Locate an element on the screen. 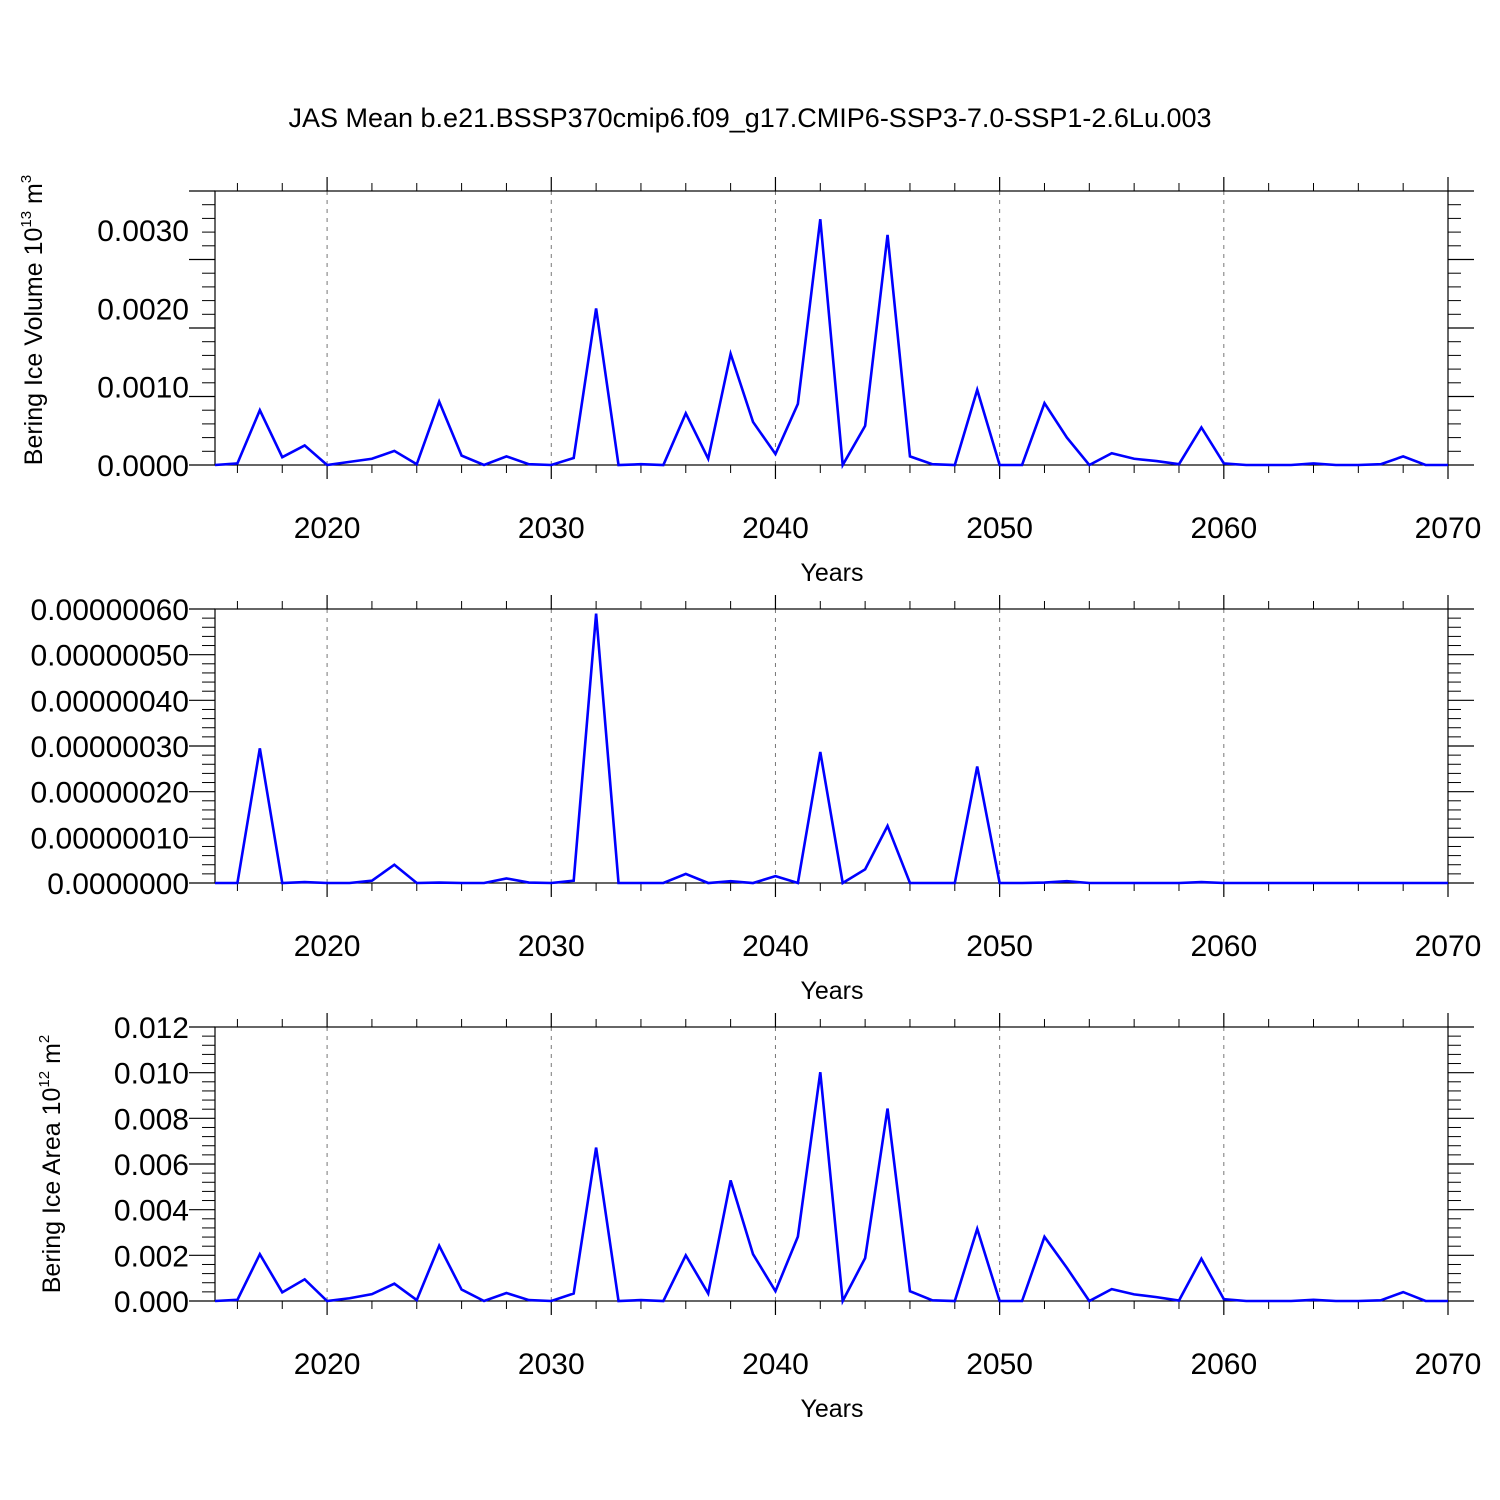 This screenshot has height=1500, width=1500. y-tick-label: 0.010 is located at coordinates (151, 1074).